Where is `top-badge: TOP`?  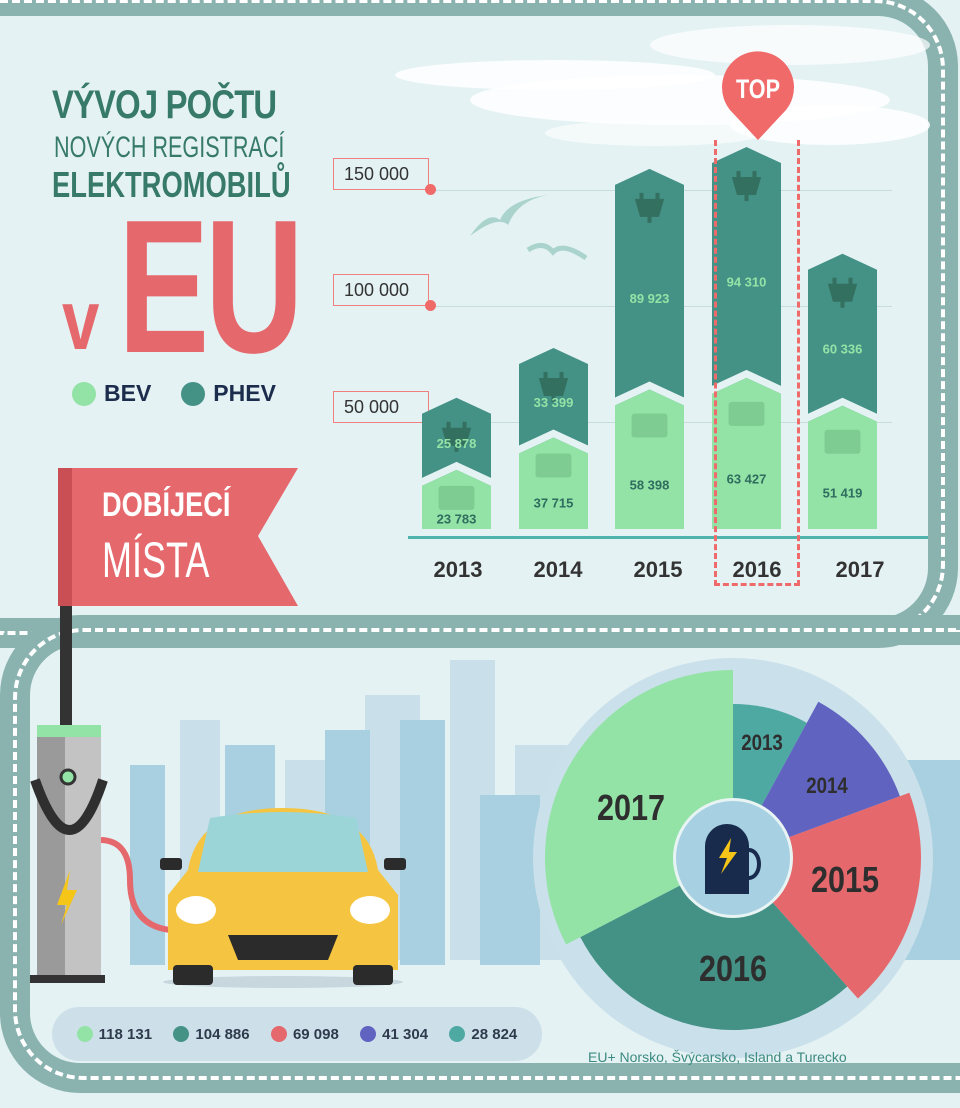 top-badge: TOP is located at coordinates (757, 89).